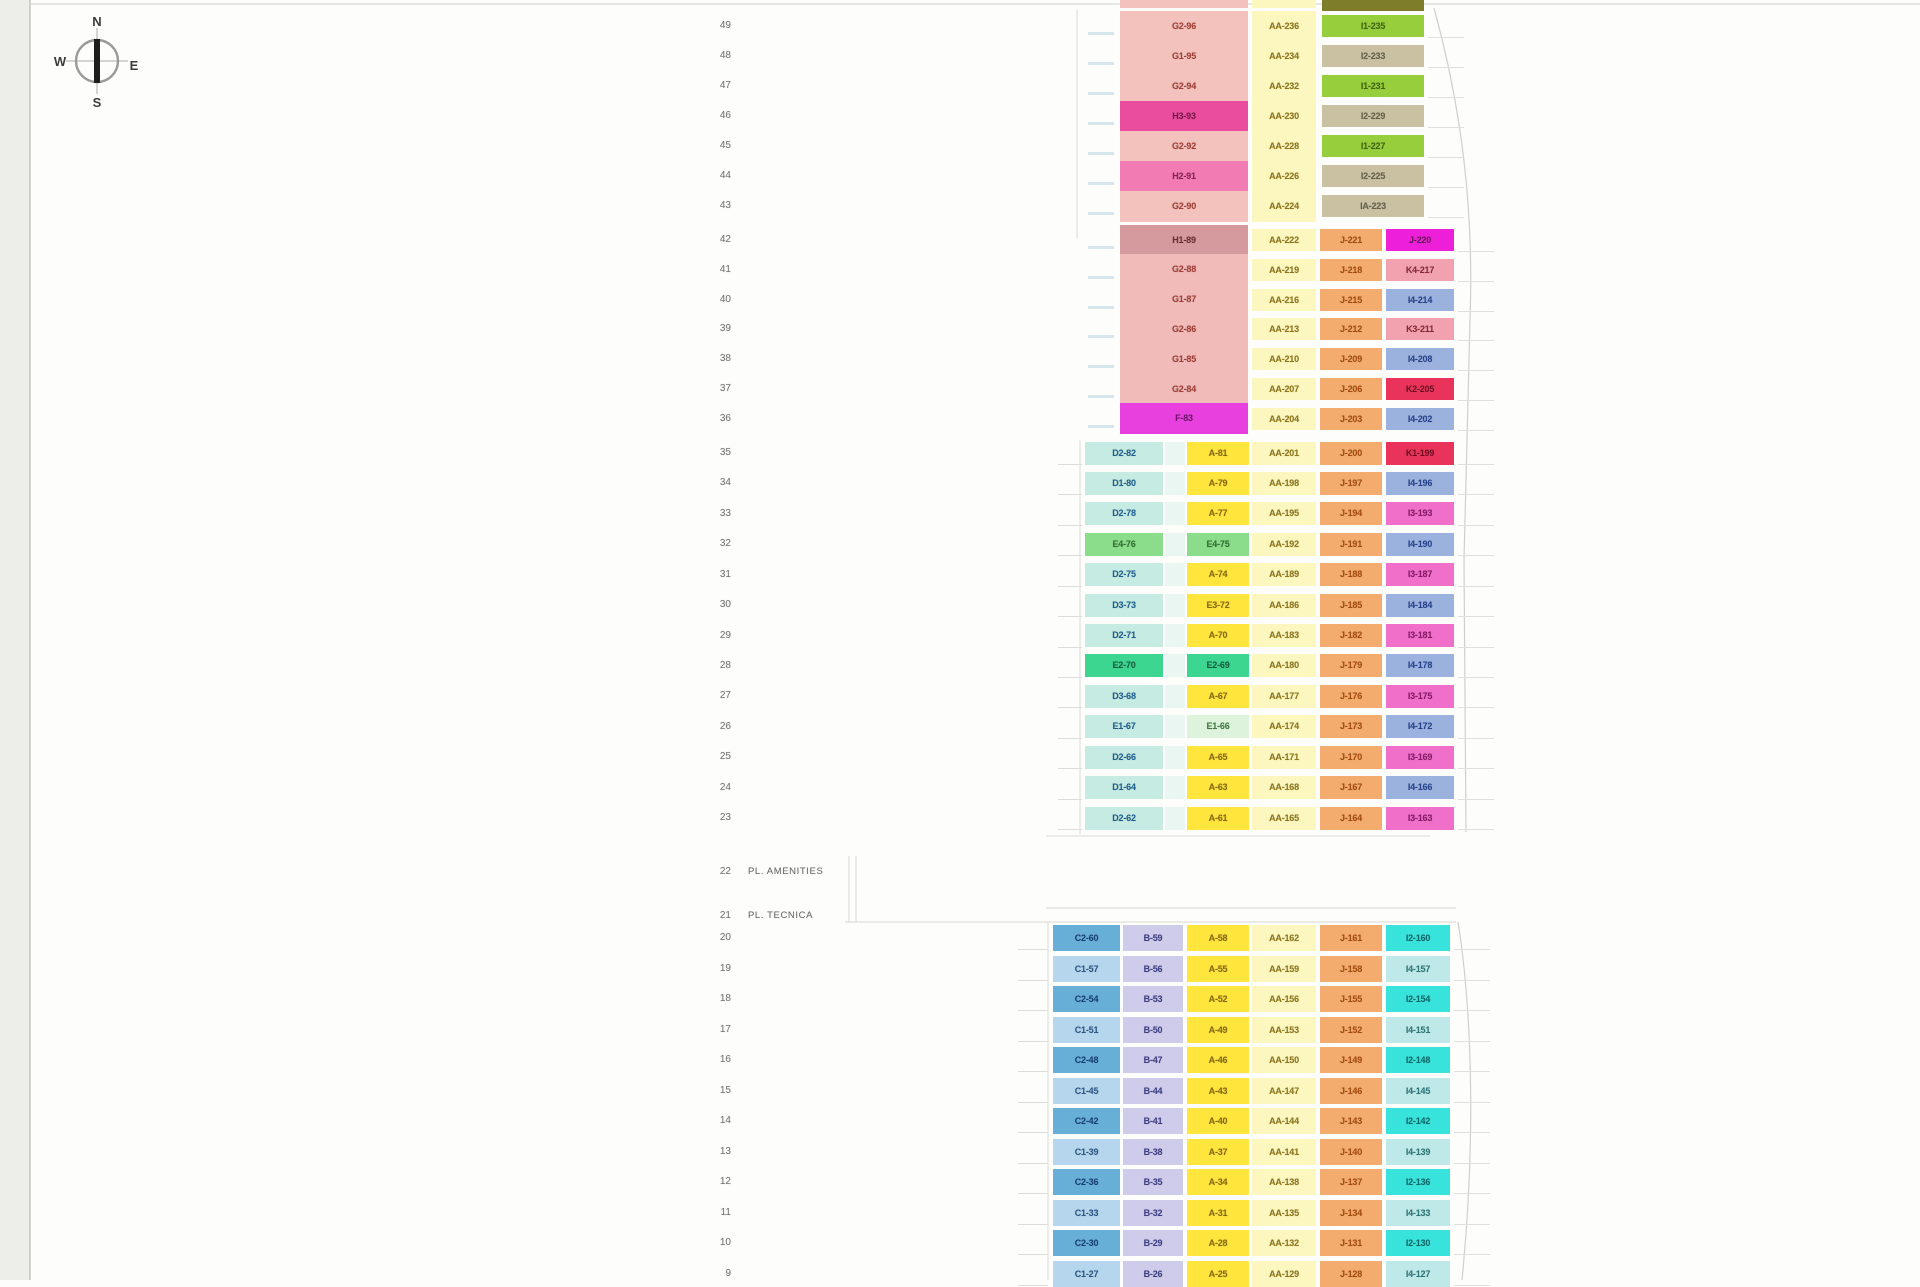 The image size is (1920, 1287). I want to click on unit-cell-I3-193: I3-193, so click(1420, 514).